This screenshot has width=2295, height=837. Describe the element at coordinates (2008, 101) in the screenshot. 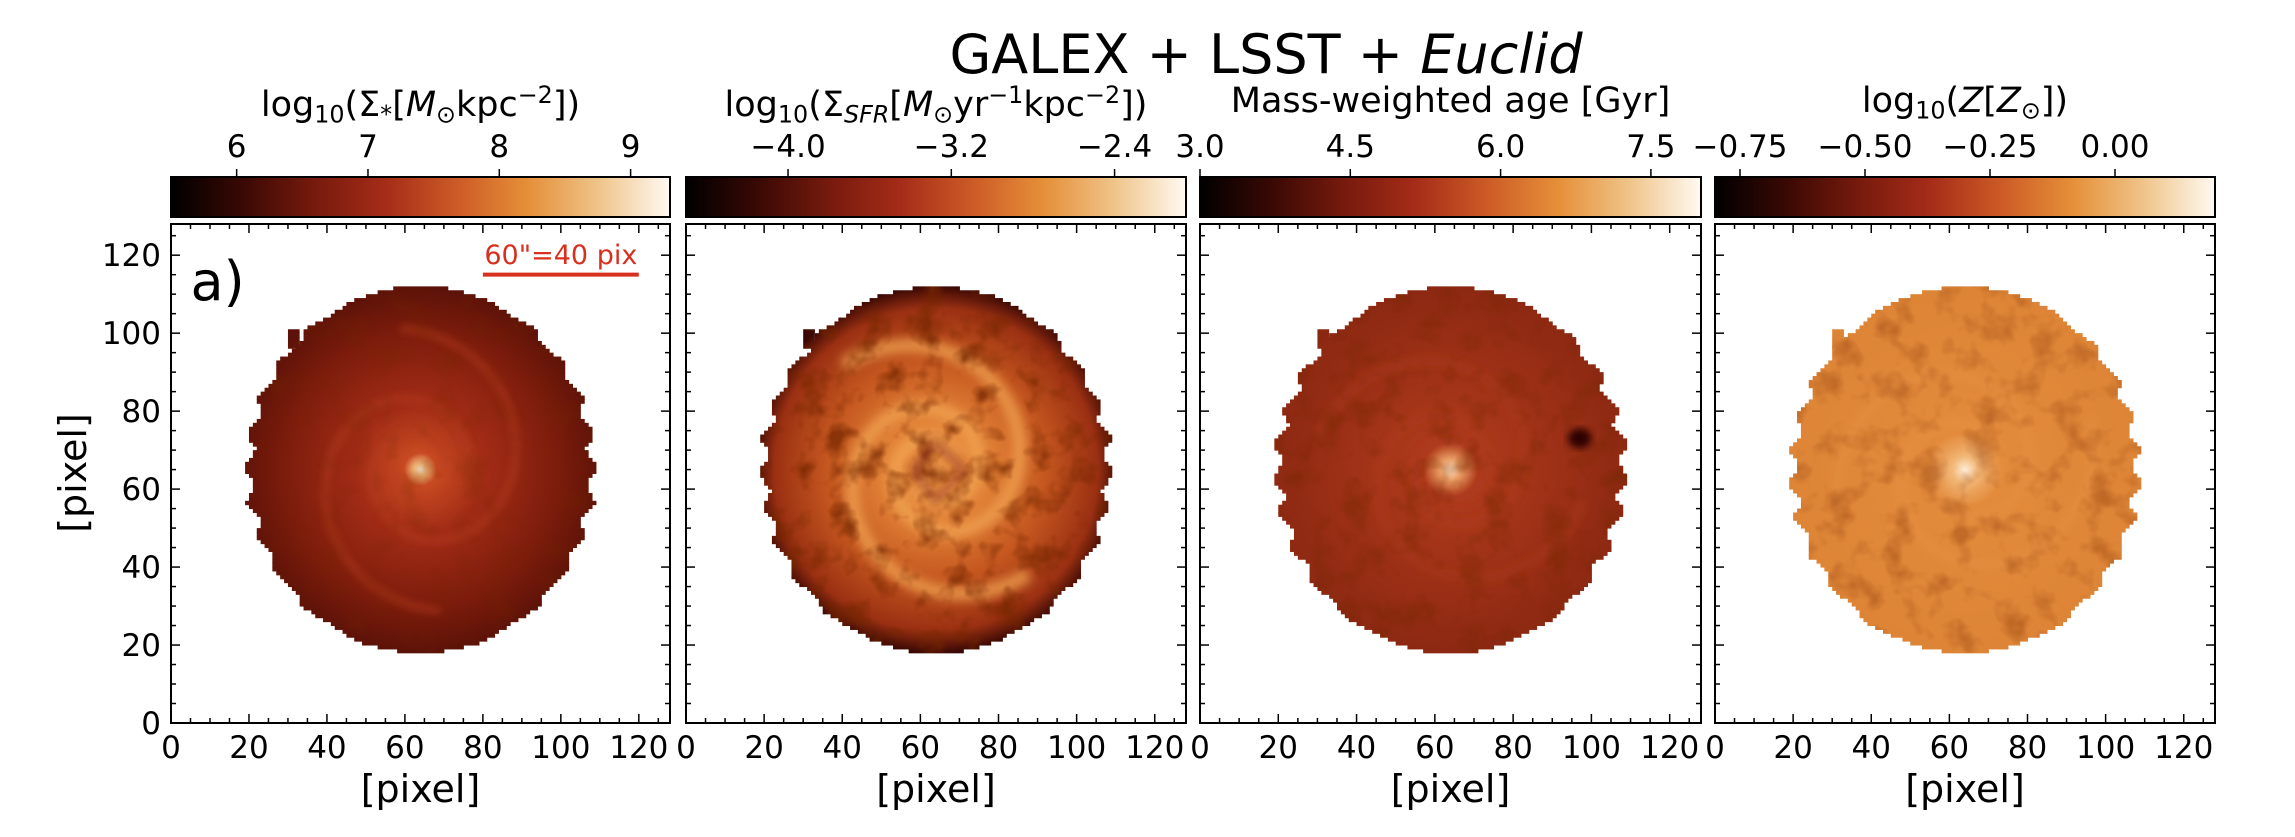

I see `label-segment: Z` at that location.